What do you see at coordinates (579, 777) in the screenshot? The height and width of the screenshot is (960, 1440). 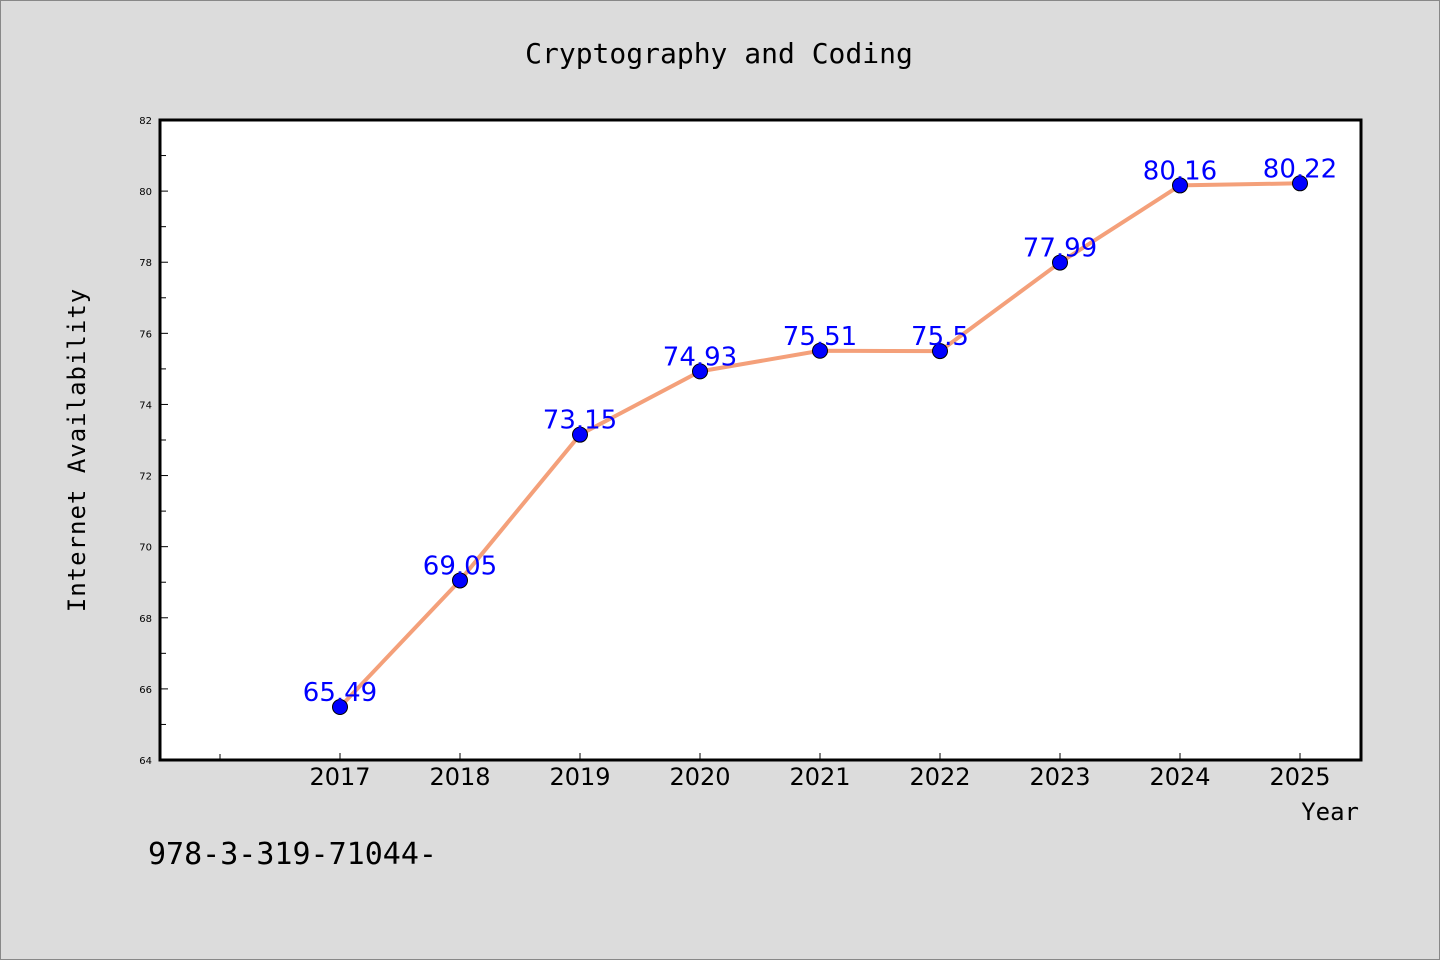 I see `x-tick-label: 2019` at bounding box center [579, 777].